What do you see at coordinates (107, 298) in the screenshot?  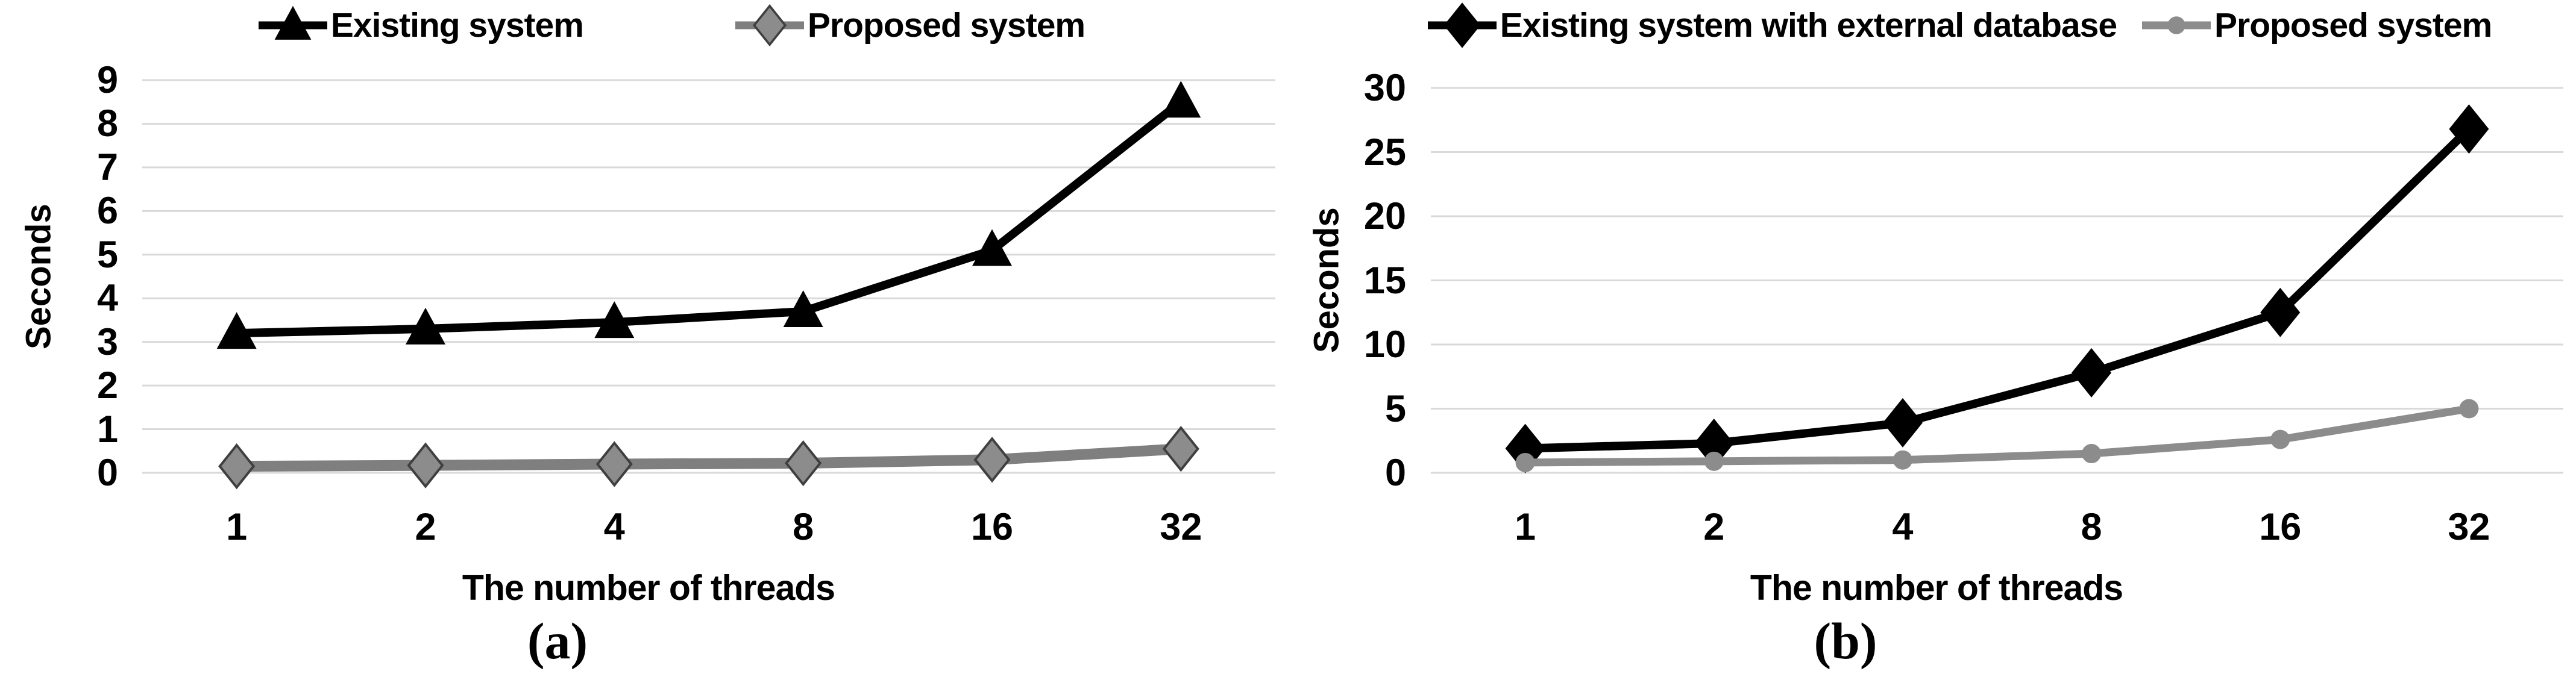 I see `y-tick-label: 4` at bounding box center [107, 298].